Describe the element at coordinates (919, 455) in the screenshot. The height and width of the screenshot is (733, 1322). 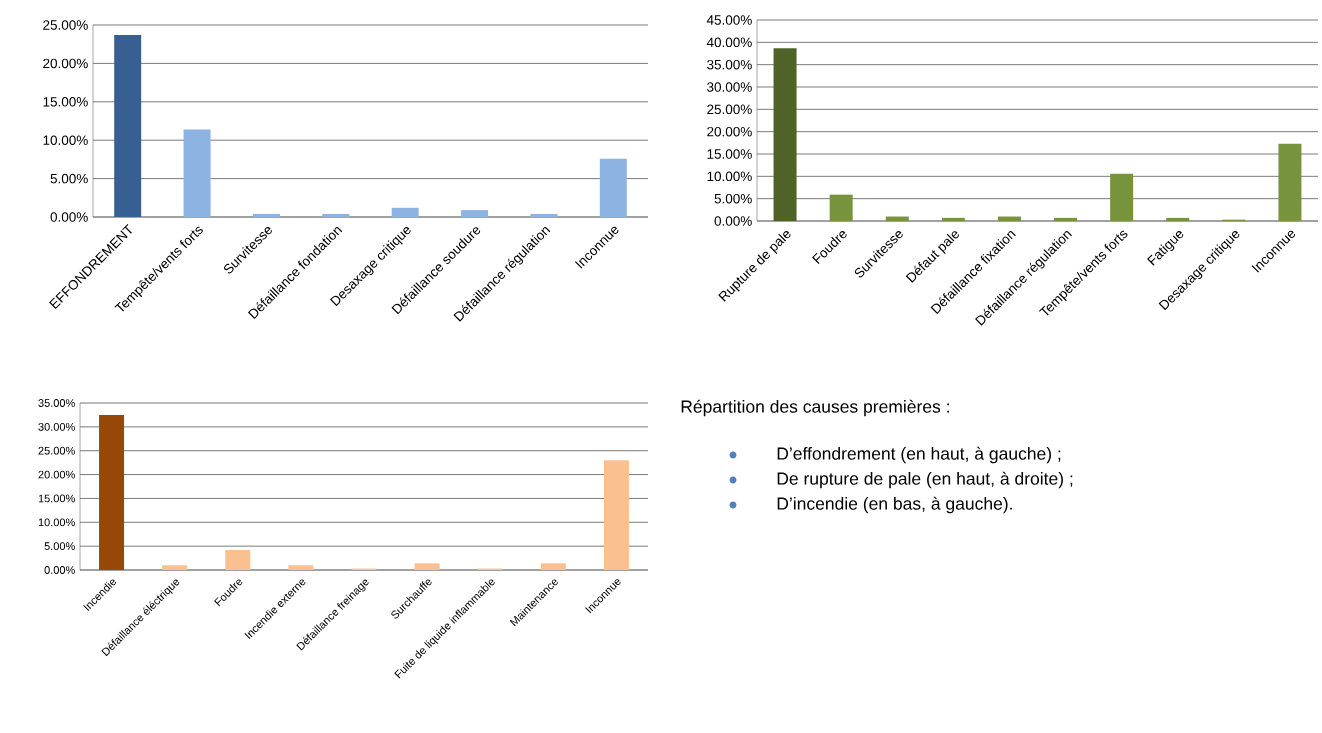
I see `text: D’effondrement (en haut, à gauche) ;` at that location.